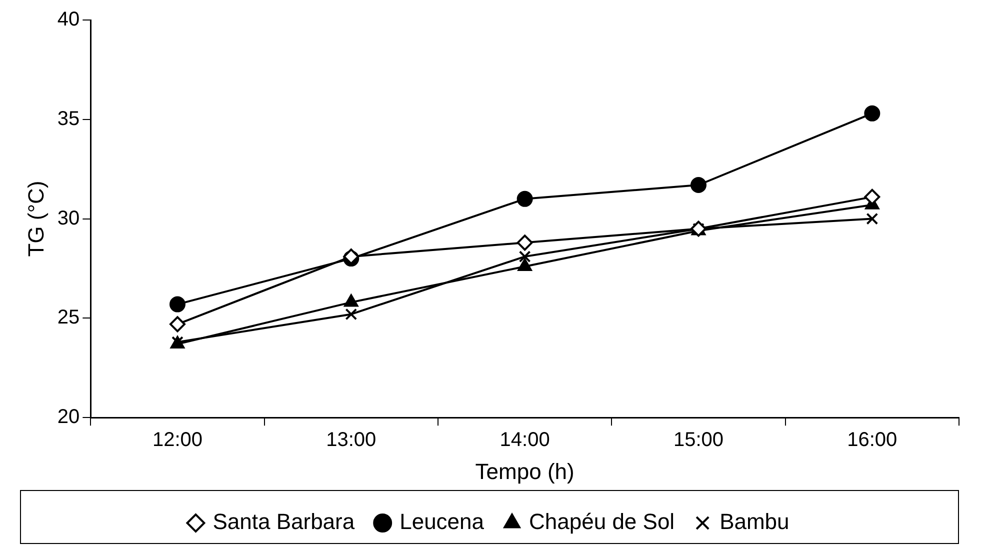 Image resolution: width=984 pixels, height=554 pixels. I want to click on x-tick-label: 15:00, so click(698, 440).